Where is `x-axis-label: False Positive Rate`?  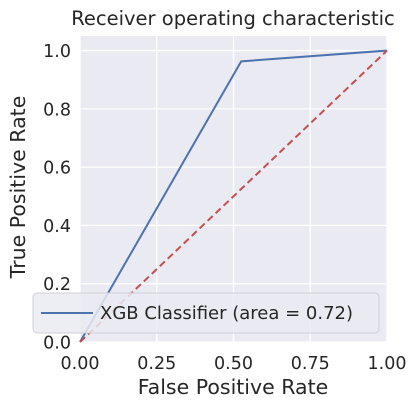
x-axis-label: False Positive Rate is located at coordinates (233, 387).